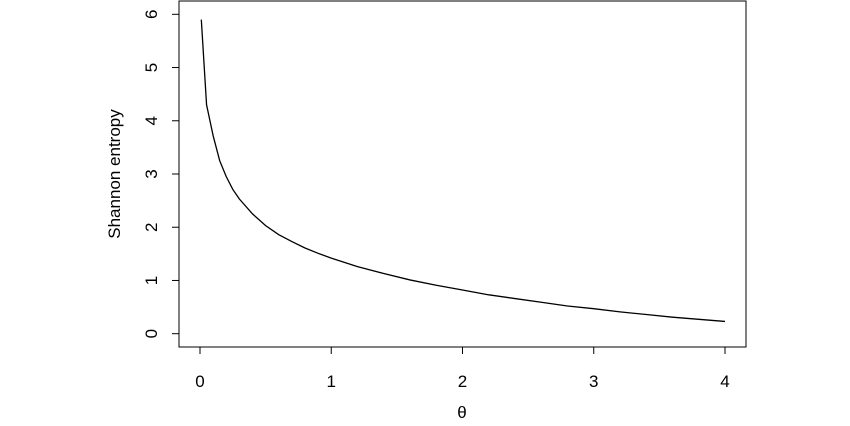 The image size is (850, 426). Describe the element at coordinates (331, 381) in the screenshot. I see `x-tick-label: 1` at that location.